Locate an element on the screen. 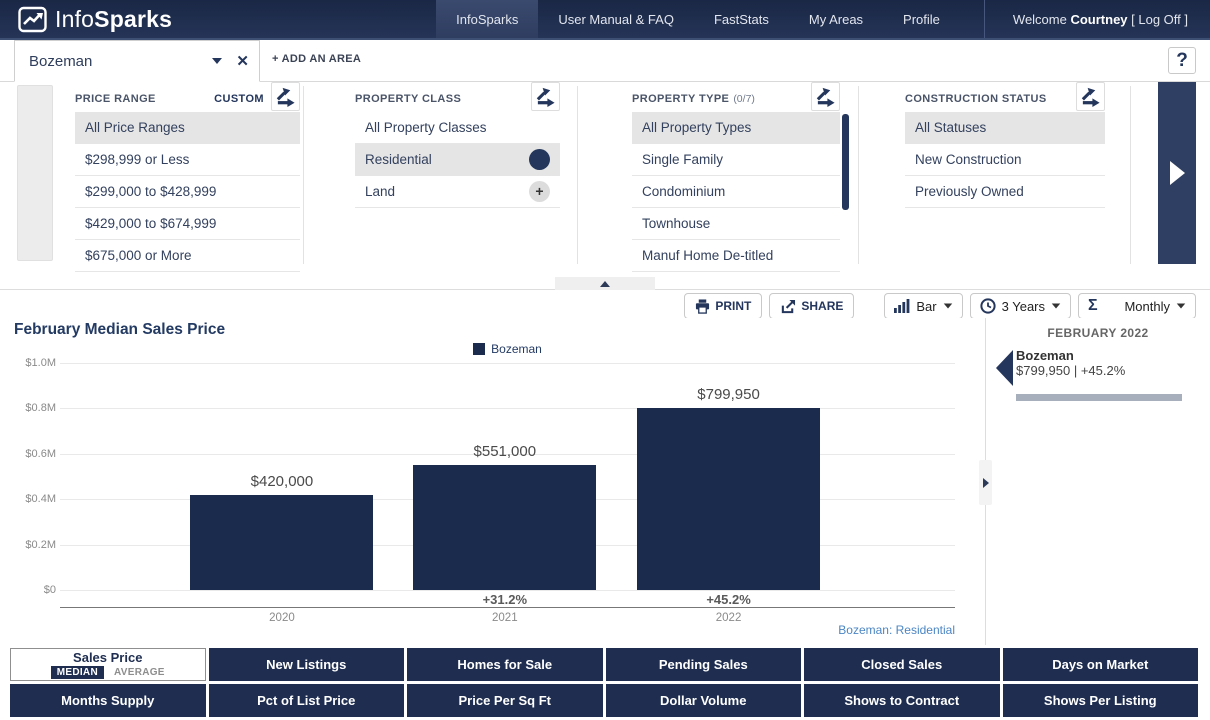 The image size is (1210, 720). filter-title: PROPERTY TYPE is located at coordinates (681, 99).